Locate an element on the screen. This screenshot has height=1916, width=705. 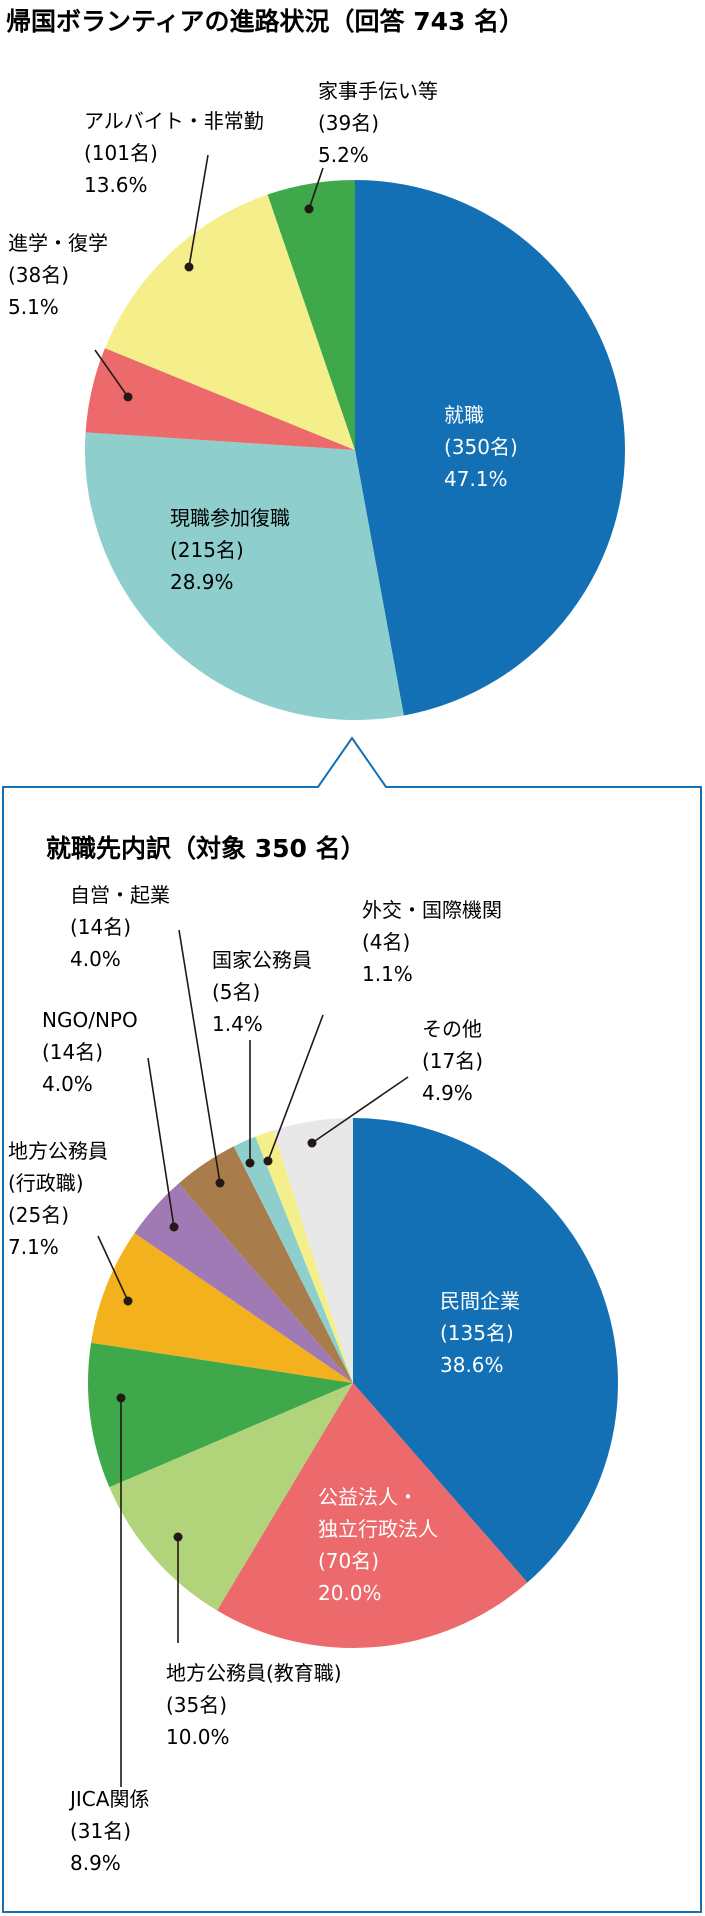
pie2-slice-label-6: 自営・起業(14名) 4.0% is located at coordinates (120, 927).